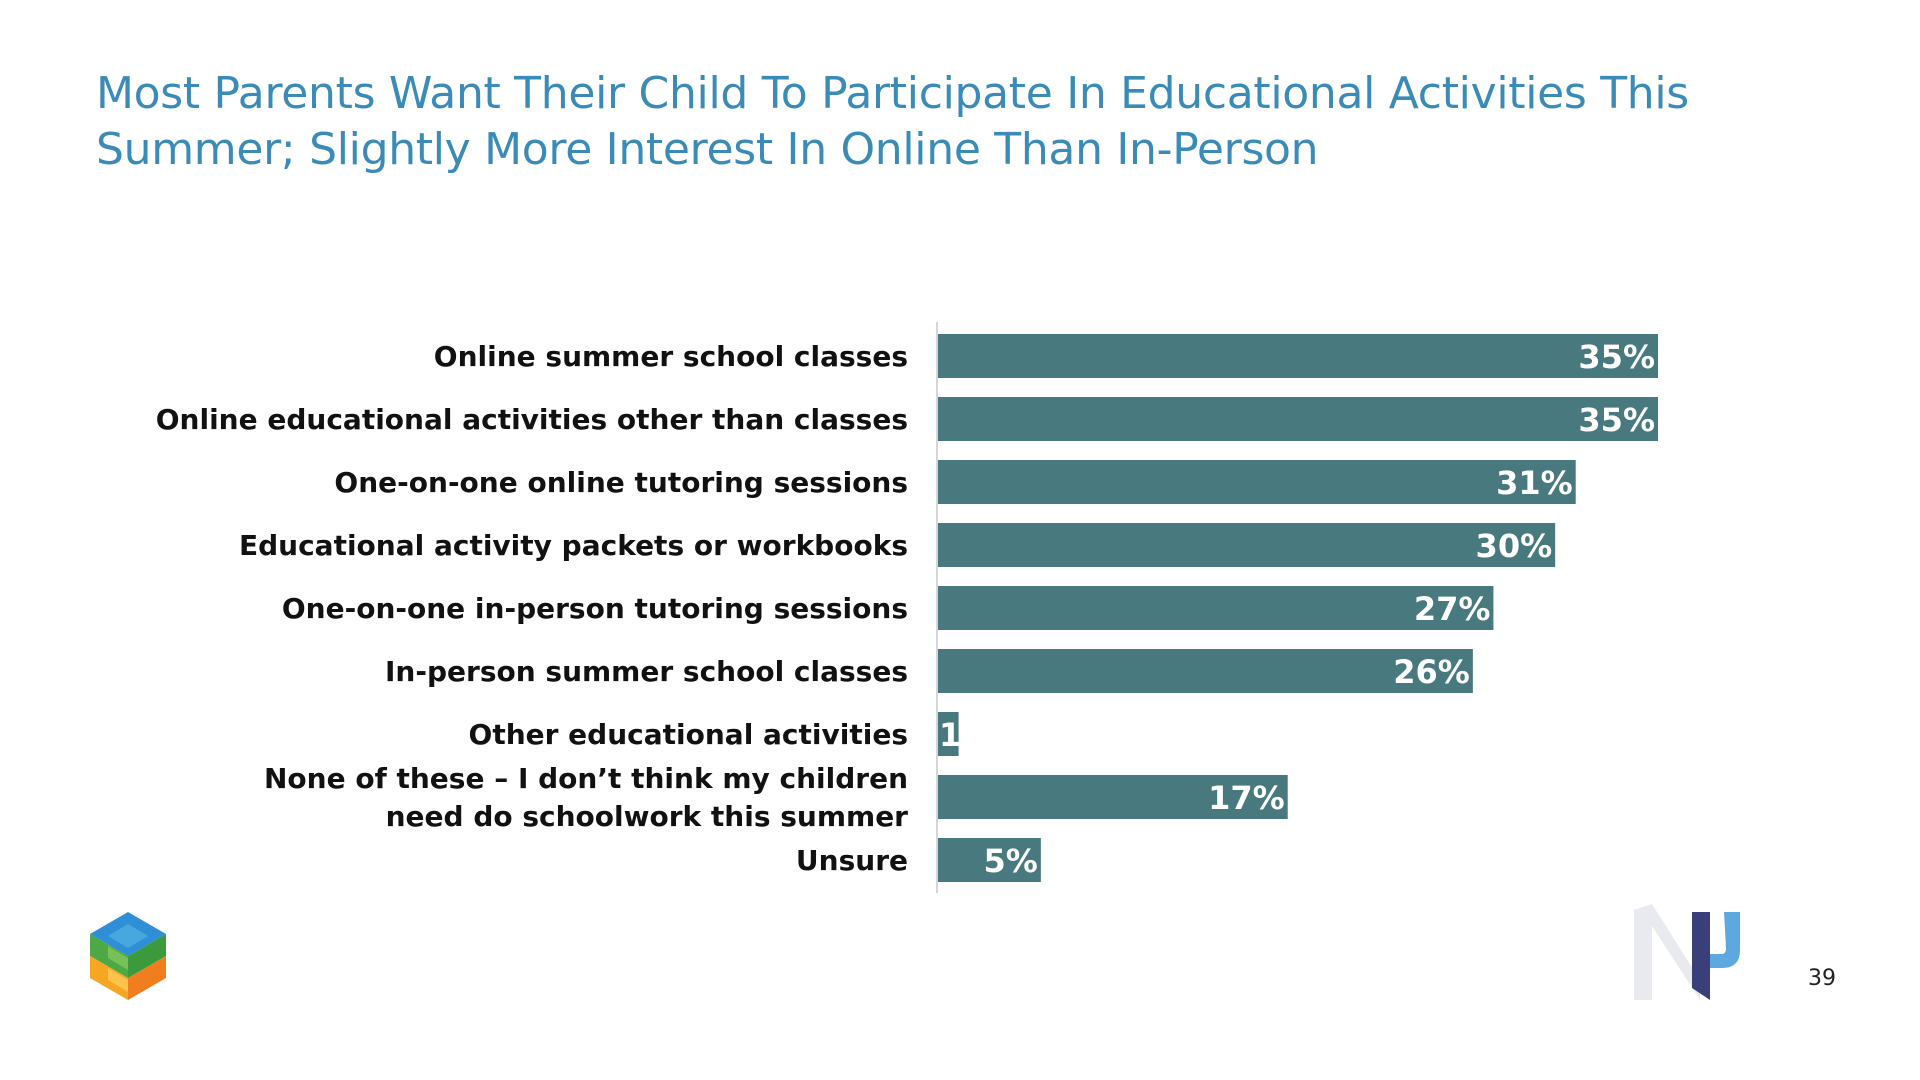 This screenshot has width=1920, height=1080. I want to click on cube-logo-icon, so click(128, 958).